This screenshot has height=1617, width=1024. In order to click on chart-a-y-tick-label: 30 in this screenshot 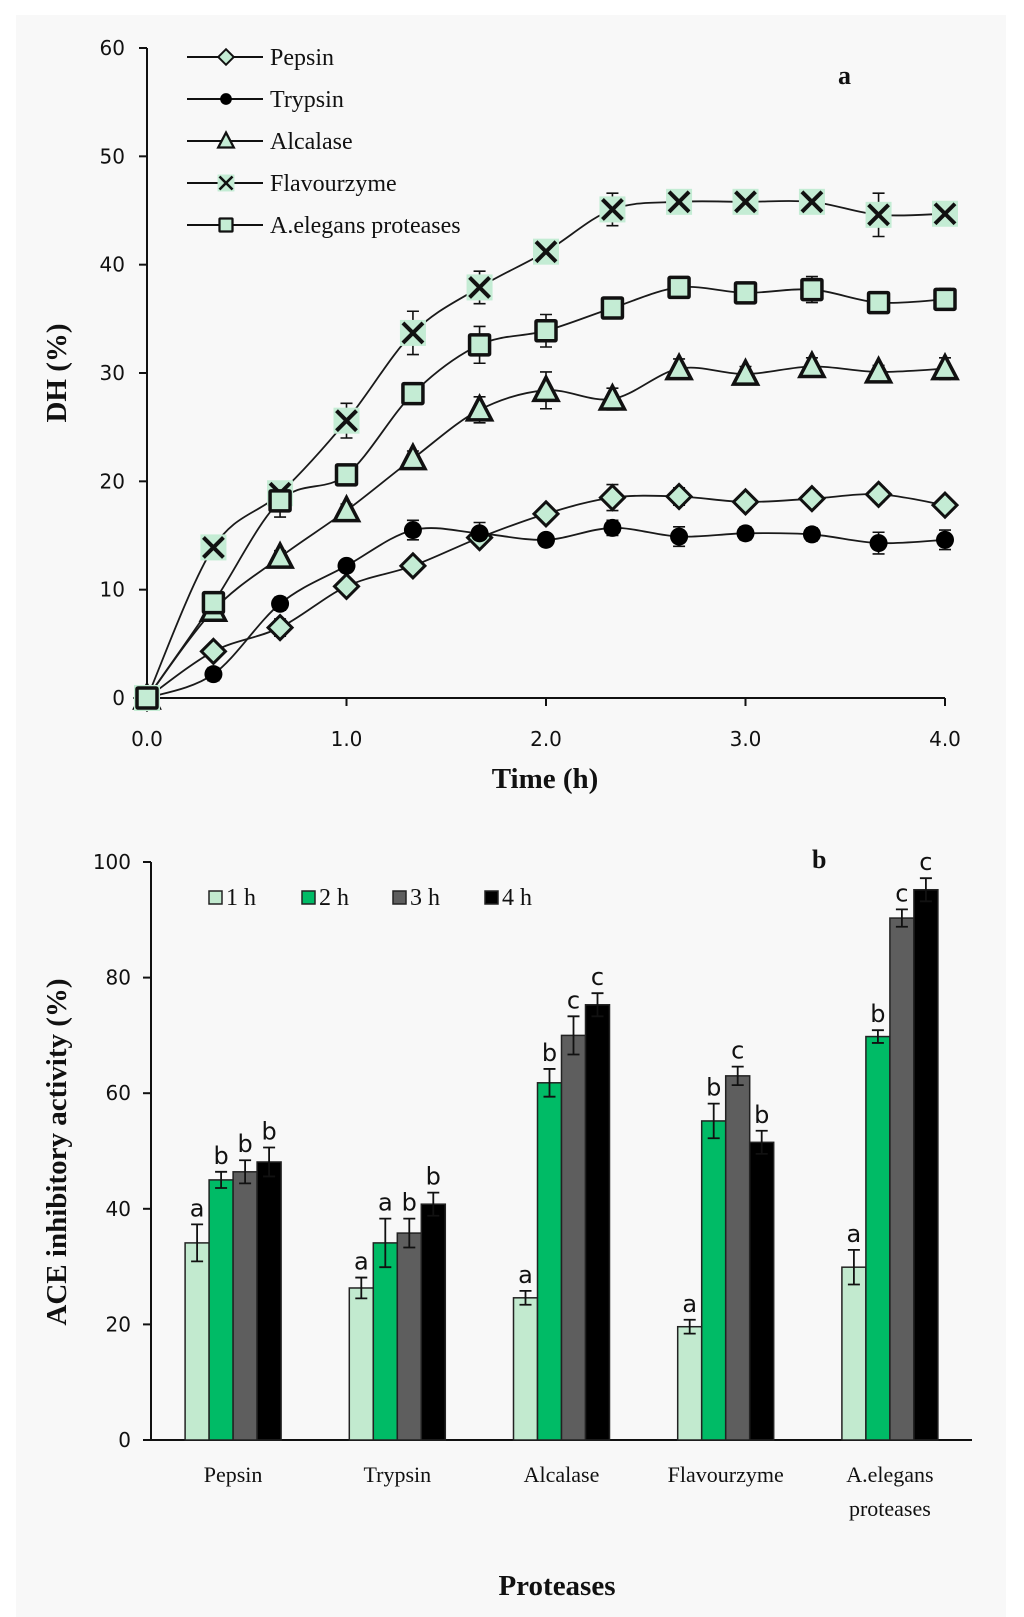, I will do `click(112, 373)`.